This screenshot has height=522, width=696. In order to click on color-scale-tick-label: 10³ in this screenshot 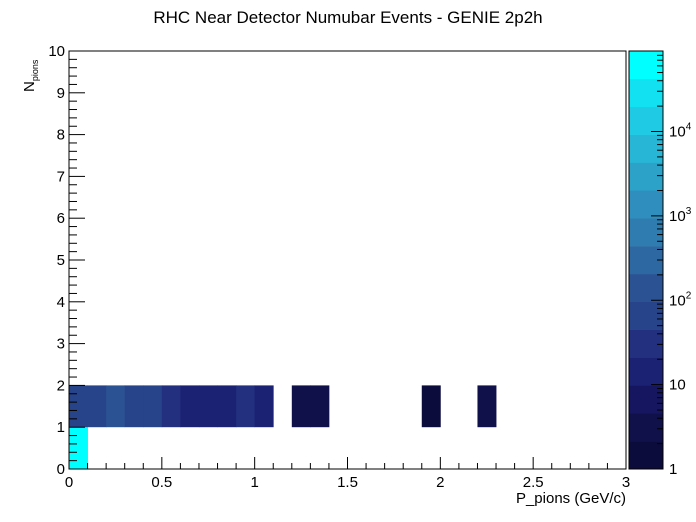, I will do `click(680, 215)`.